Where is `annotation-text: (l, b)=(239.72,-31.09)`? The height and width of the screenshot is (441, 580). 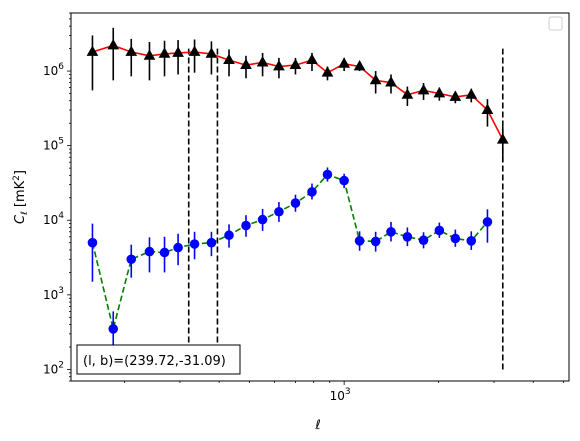 annotation-text: (l, b)=(239.72,-31.09) is located at coordinates (154, 361).